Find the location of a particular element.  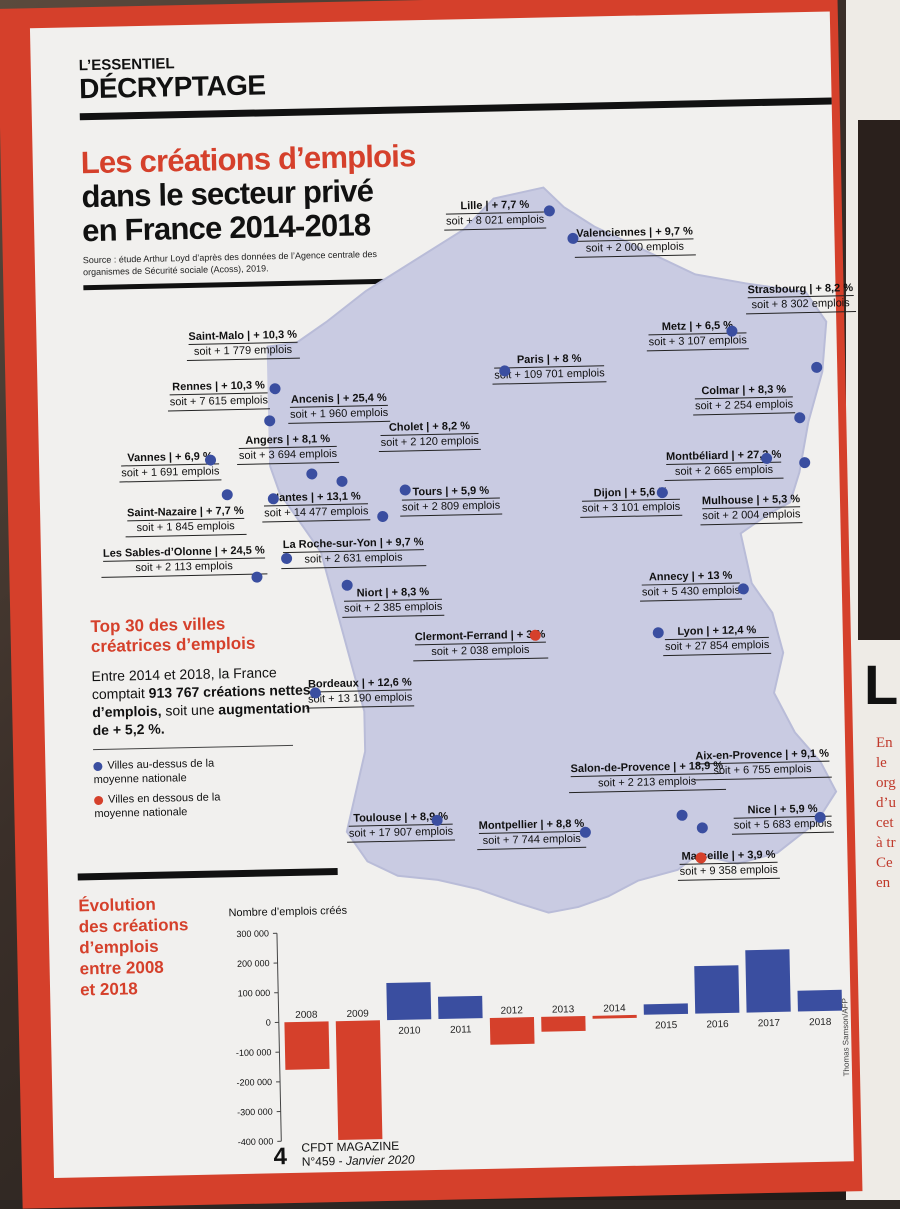

city-jobs: soit + 2 254 emplois is located at coordinates (744, 405).